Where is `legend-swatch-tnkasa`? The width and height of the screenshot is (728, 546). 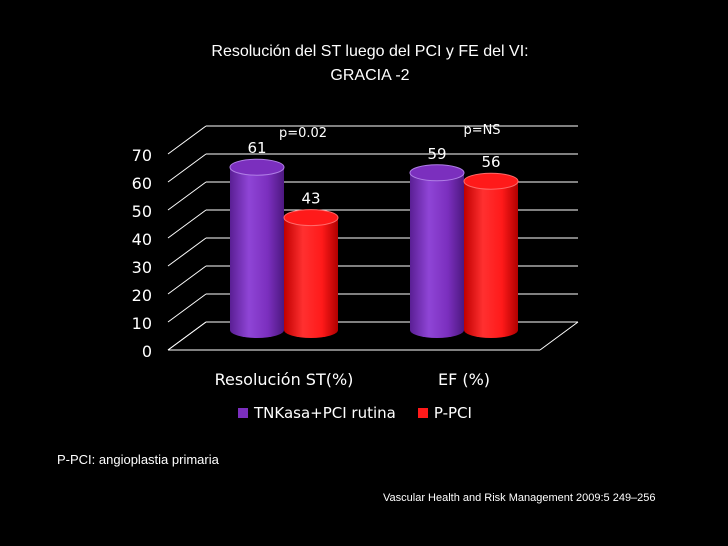
legend-swatch-tnkasa is located at coordinates (243, 413).